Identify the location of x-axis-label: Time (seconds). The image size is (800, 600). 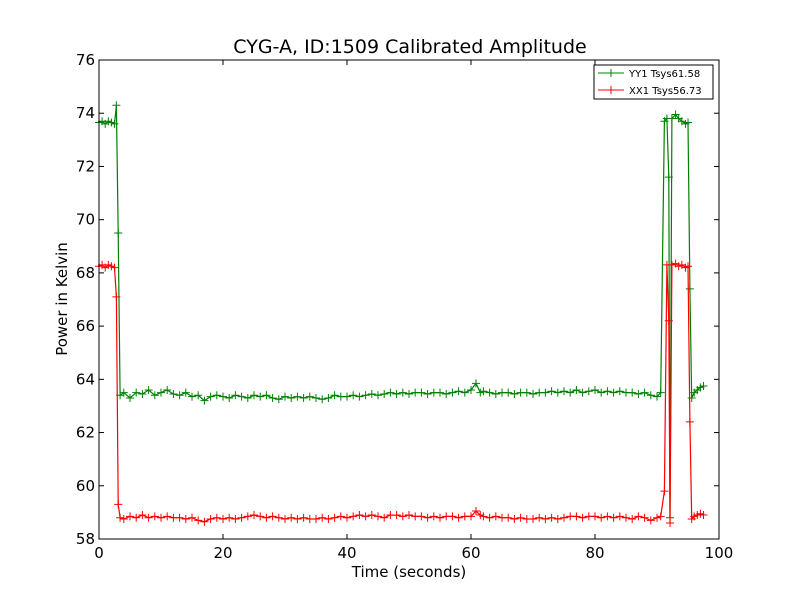
(409, 572).